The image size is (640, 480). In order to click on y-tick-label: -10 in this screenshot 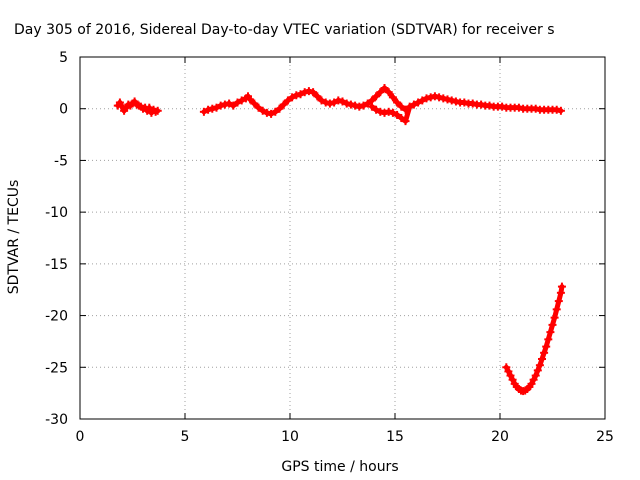, I will do `click(56, 213)`.